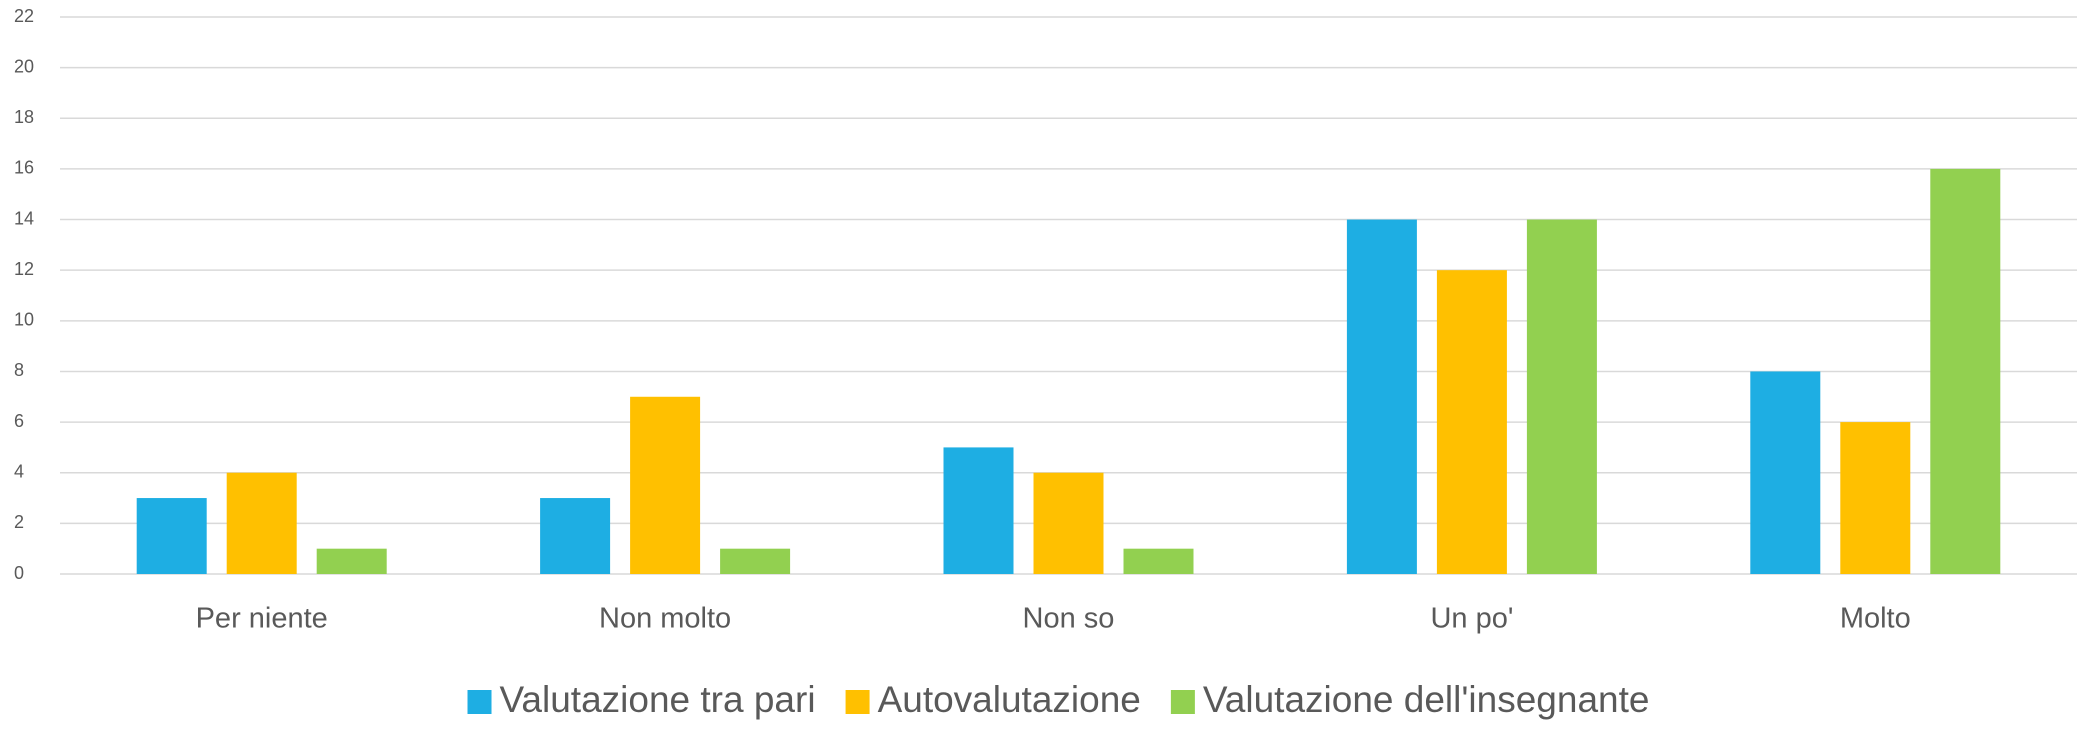  Describe the element at coordinates (19, 421) in the screenshot. I see `y-tick-label: 6` at that location.